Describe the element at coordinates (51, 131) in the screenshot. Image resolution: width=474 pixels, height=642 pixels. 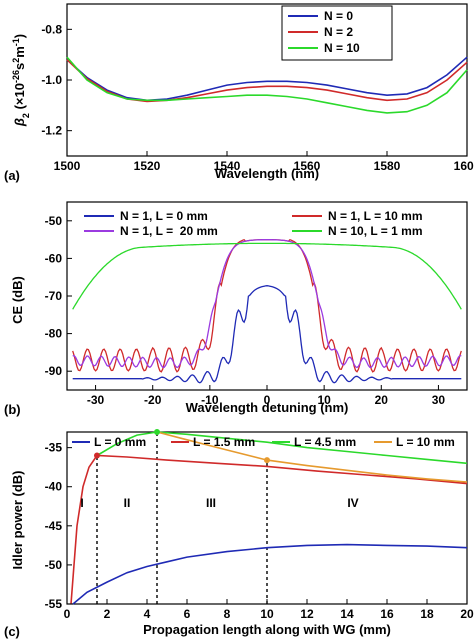
I see `panel-a-ytick-label: -1.2` at that location.